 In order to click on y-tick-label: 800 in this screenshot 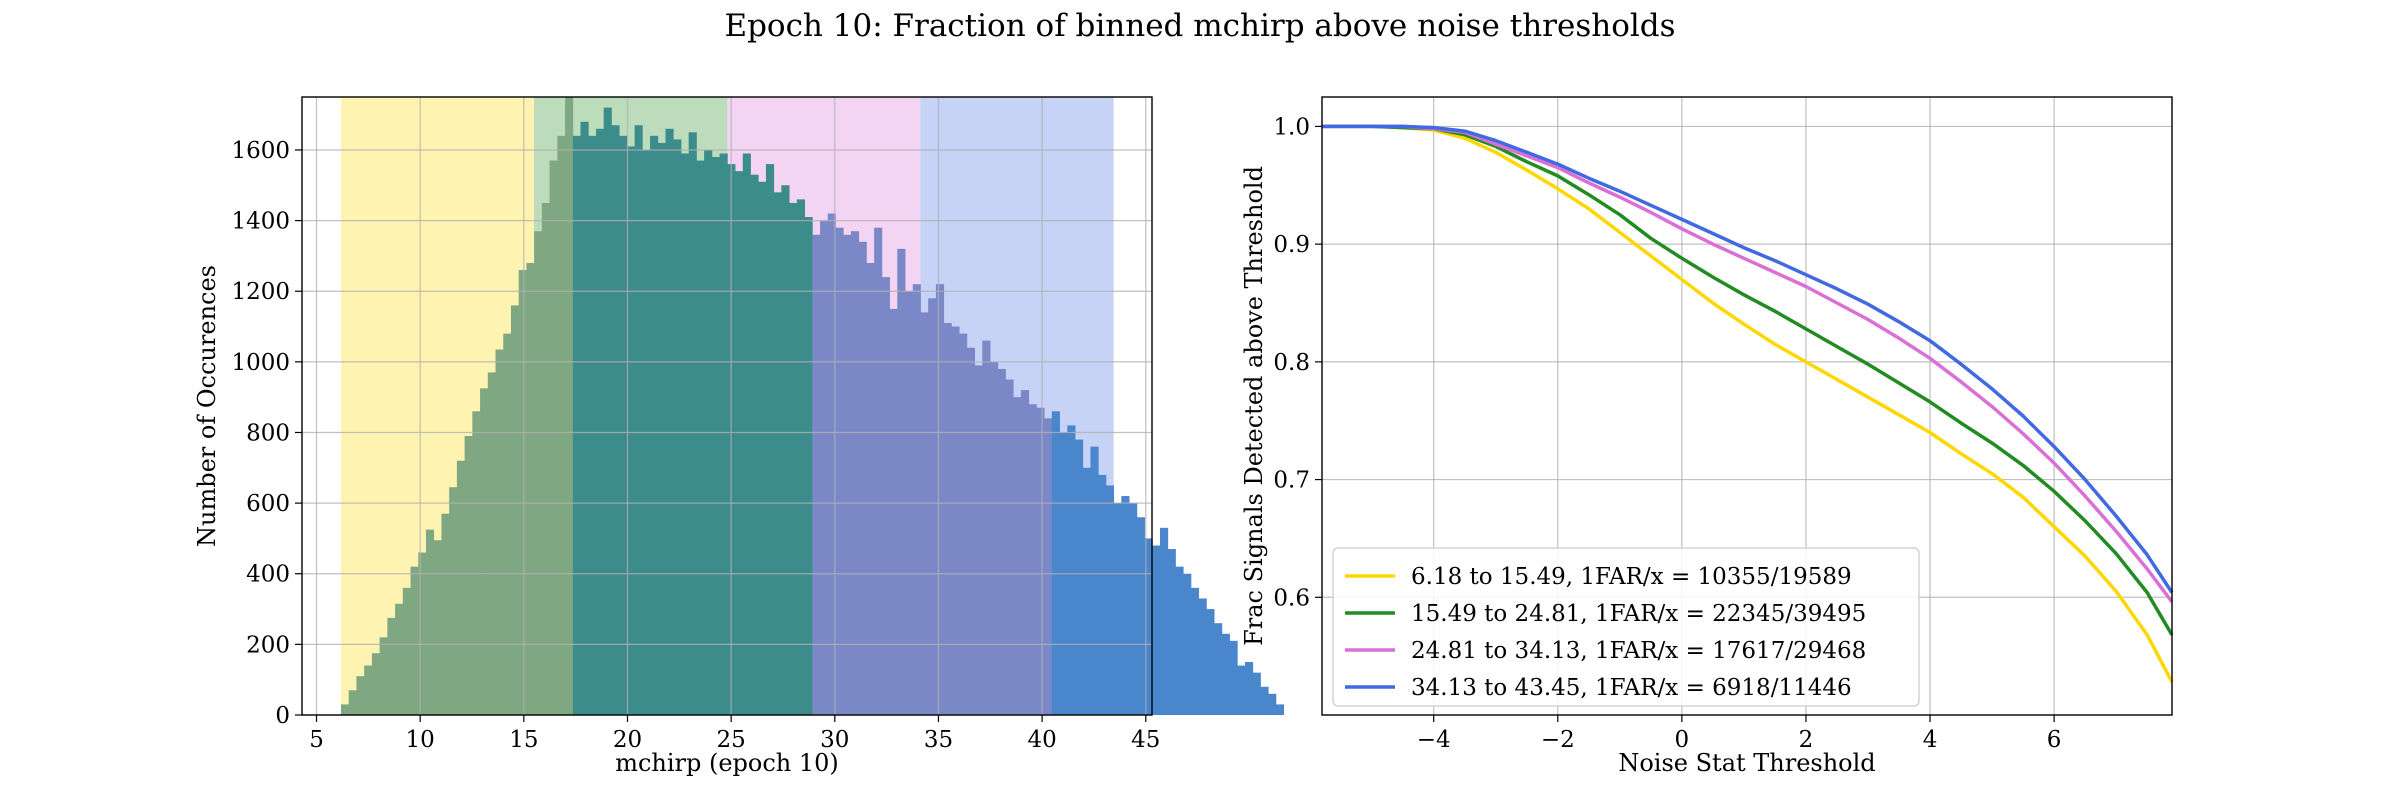, I will do `click(268, 433)`.